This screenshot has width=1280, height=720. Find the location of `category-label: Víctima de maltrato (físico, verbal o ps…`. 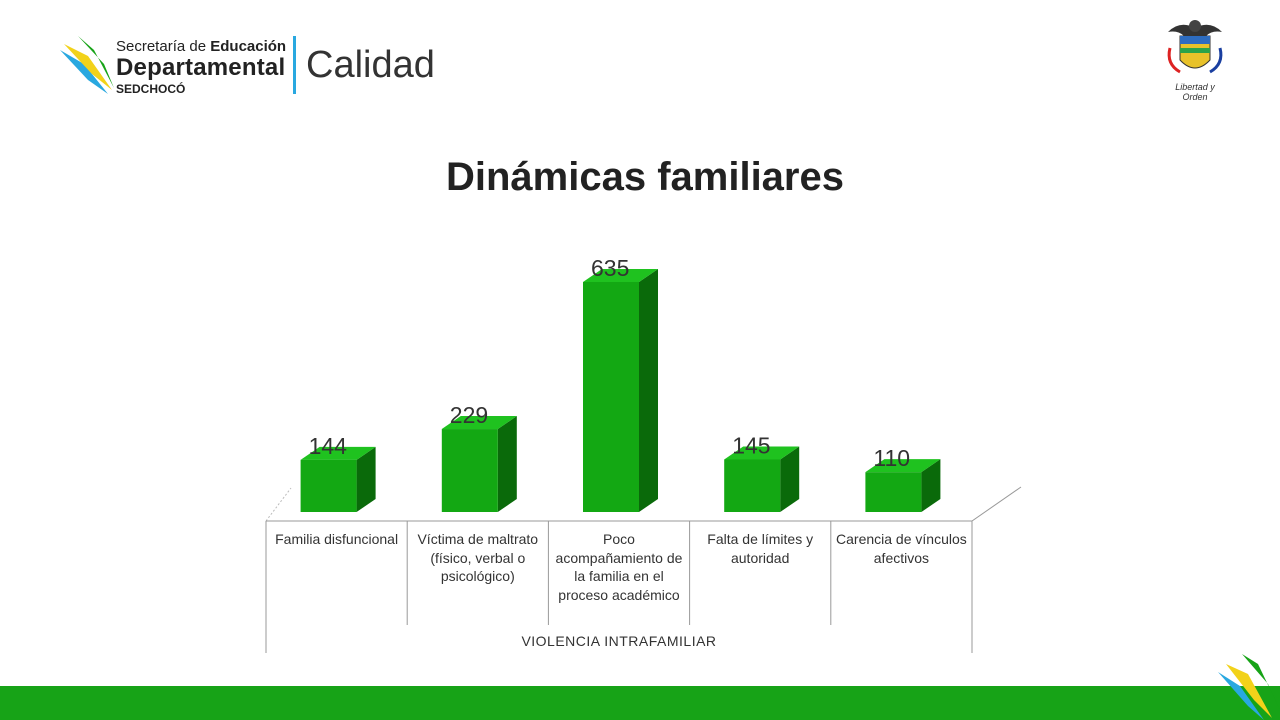

category-label: Víctima de maltrato (físico, verbal o ps… is located at coordinates (478, 557).